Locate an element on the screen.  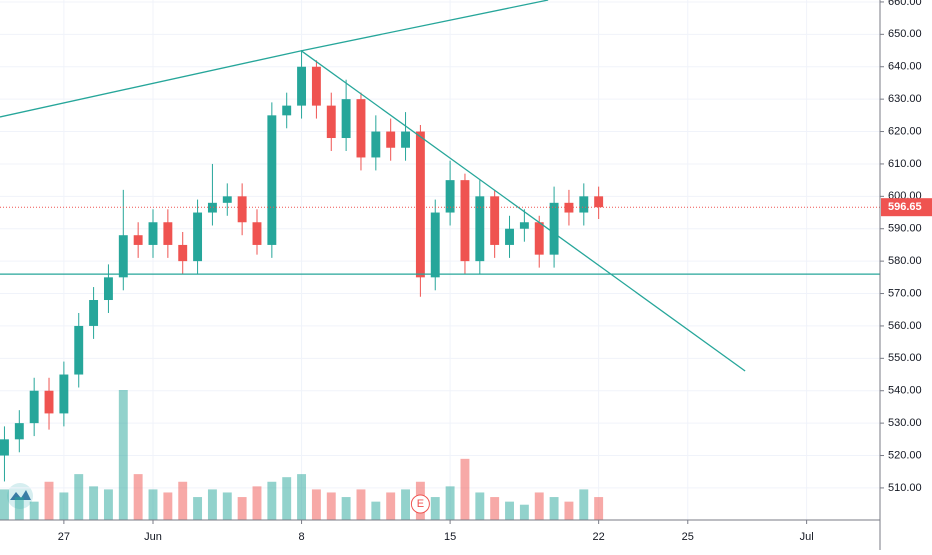
y-tick-label: 660.00 is located at coordinates (905, 4).